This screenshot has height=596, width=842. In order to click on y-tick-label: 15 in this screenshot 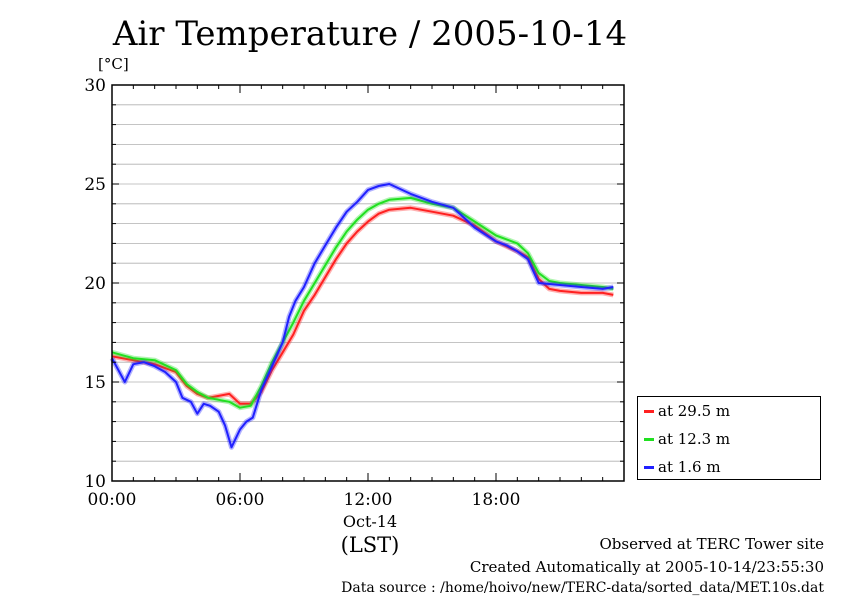, I will do `click(95, 383)`.